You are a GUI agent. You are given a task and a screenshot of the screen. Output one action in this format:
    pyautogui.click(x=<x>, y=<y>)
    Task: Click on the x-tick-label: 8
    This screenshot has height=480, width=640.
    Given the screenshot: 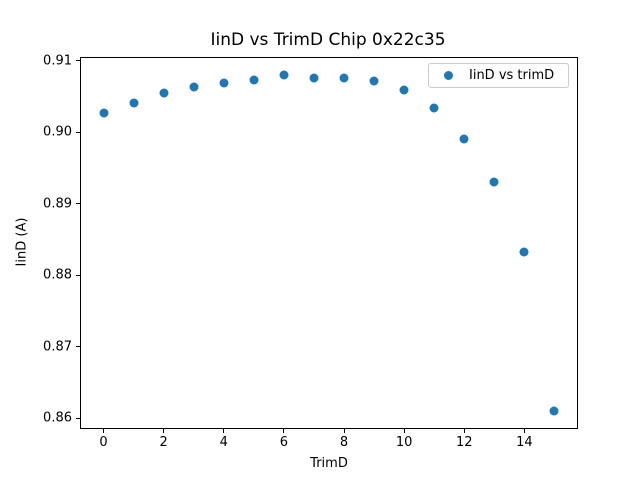 What is the action you would take?
    pyautogui.click(x=344, y=442)
    